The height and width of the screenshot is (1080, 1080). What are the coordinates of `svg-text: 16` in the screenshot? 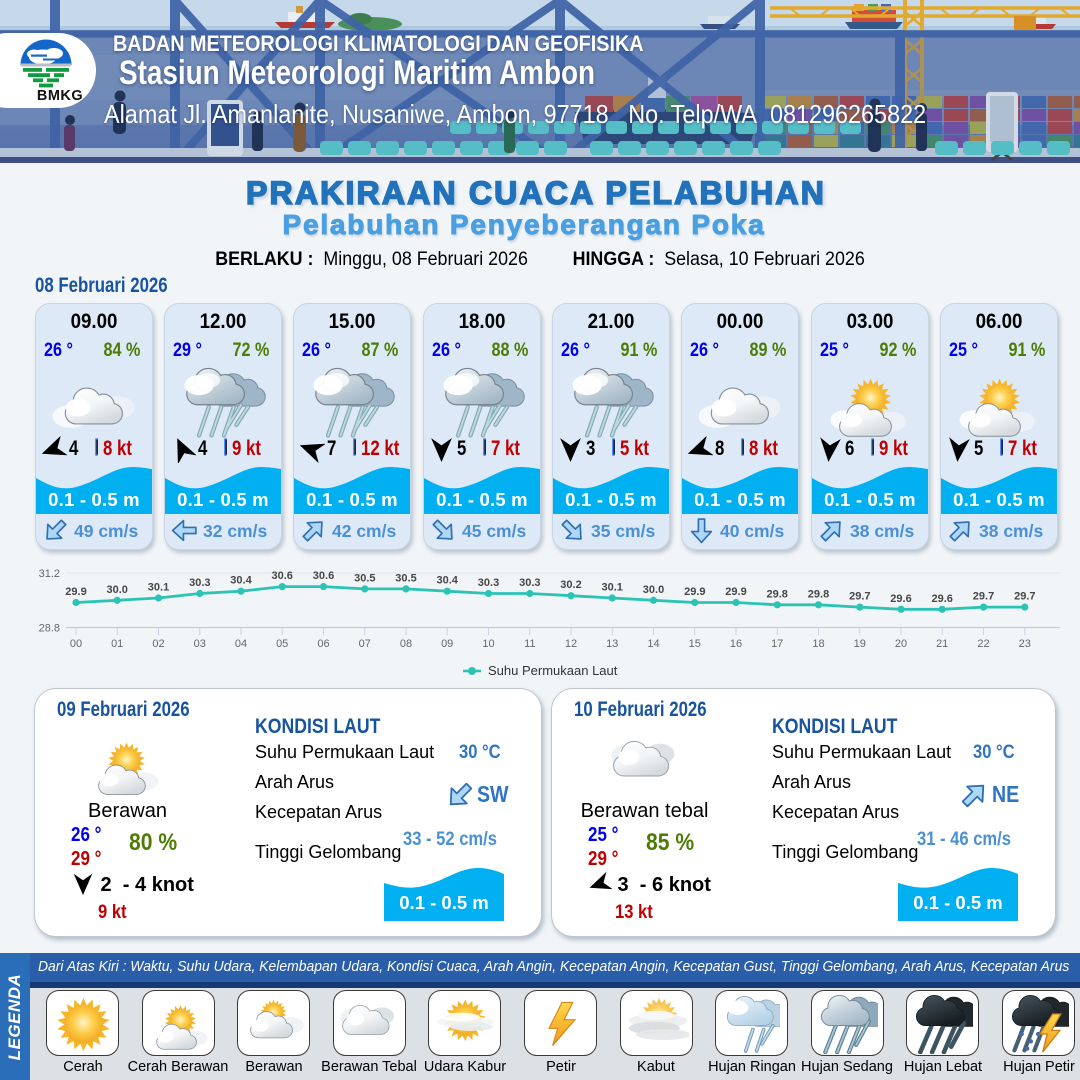 It's located at (736, 644).